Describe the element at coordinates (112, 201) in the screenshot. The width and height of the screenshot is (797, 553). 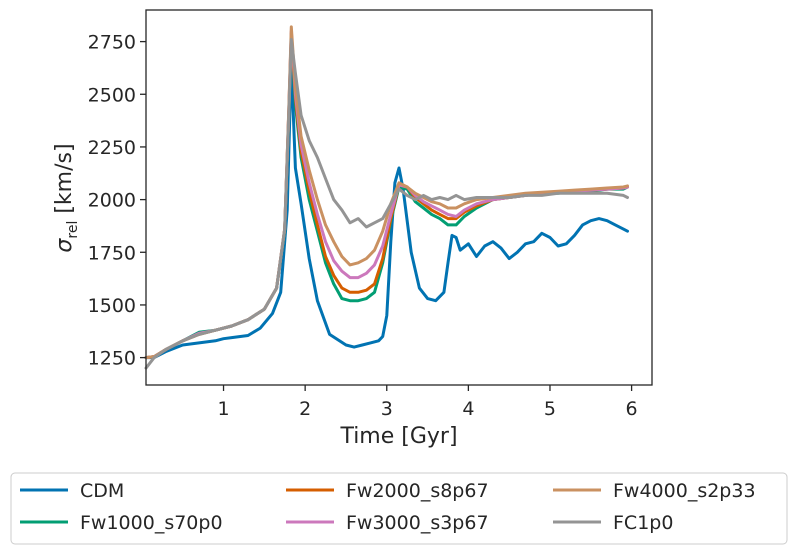
I see `y-tick-label: 2000` at that location.